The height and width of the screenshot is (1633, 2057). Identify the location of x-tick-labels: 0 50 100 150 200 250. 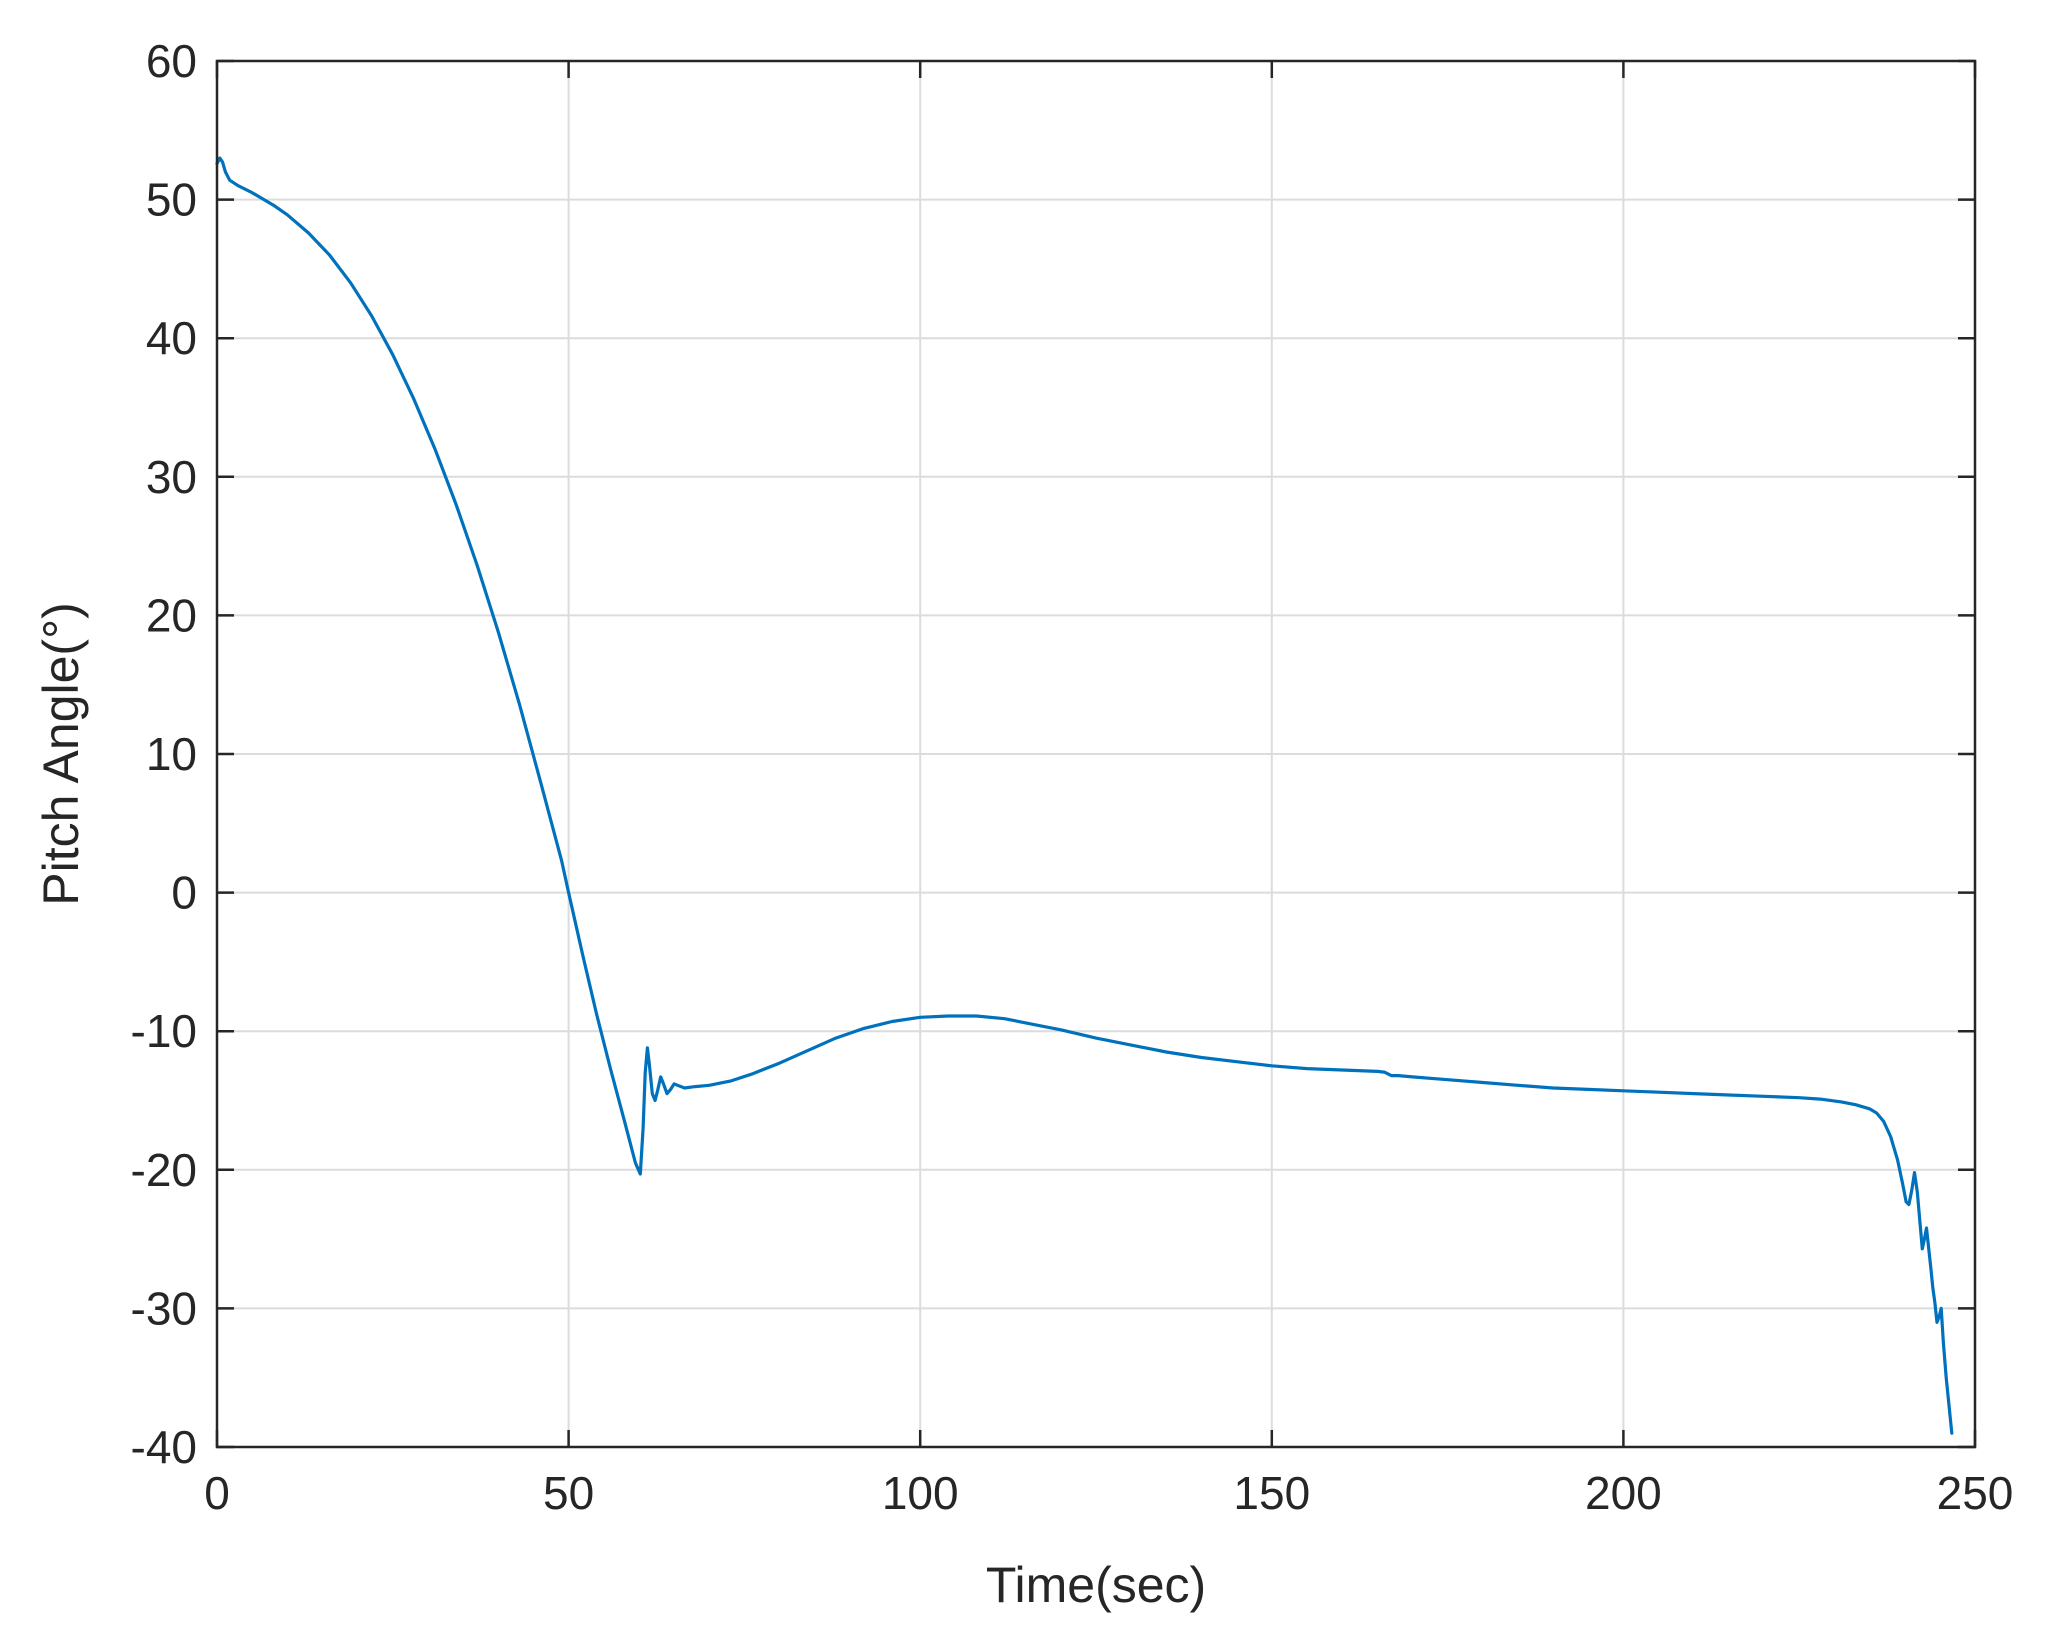
(1108, 1493).